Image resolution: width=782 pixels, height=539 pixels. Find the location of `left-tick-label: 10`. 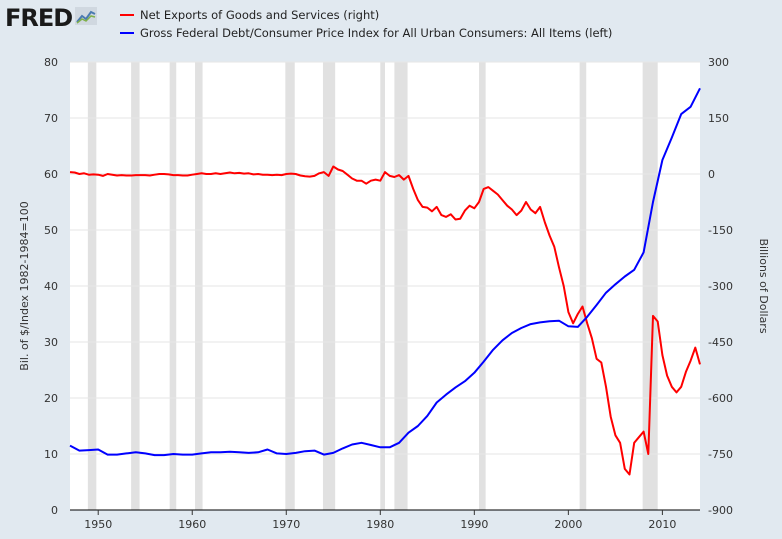

left-tick-label: 10 is located at coordinates (51, 454).